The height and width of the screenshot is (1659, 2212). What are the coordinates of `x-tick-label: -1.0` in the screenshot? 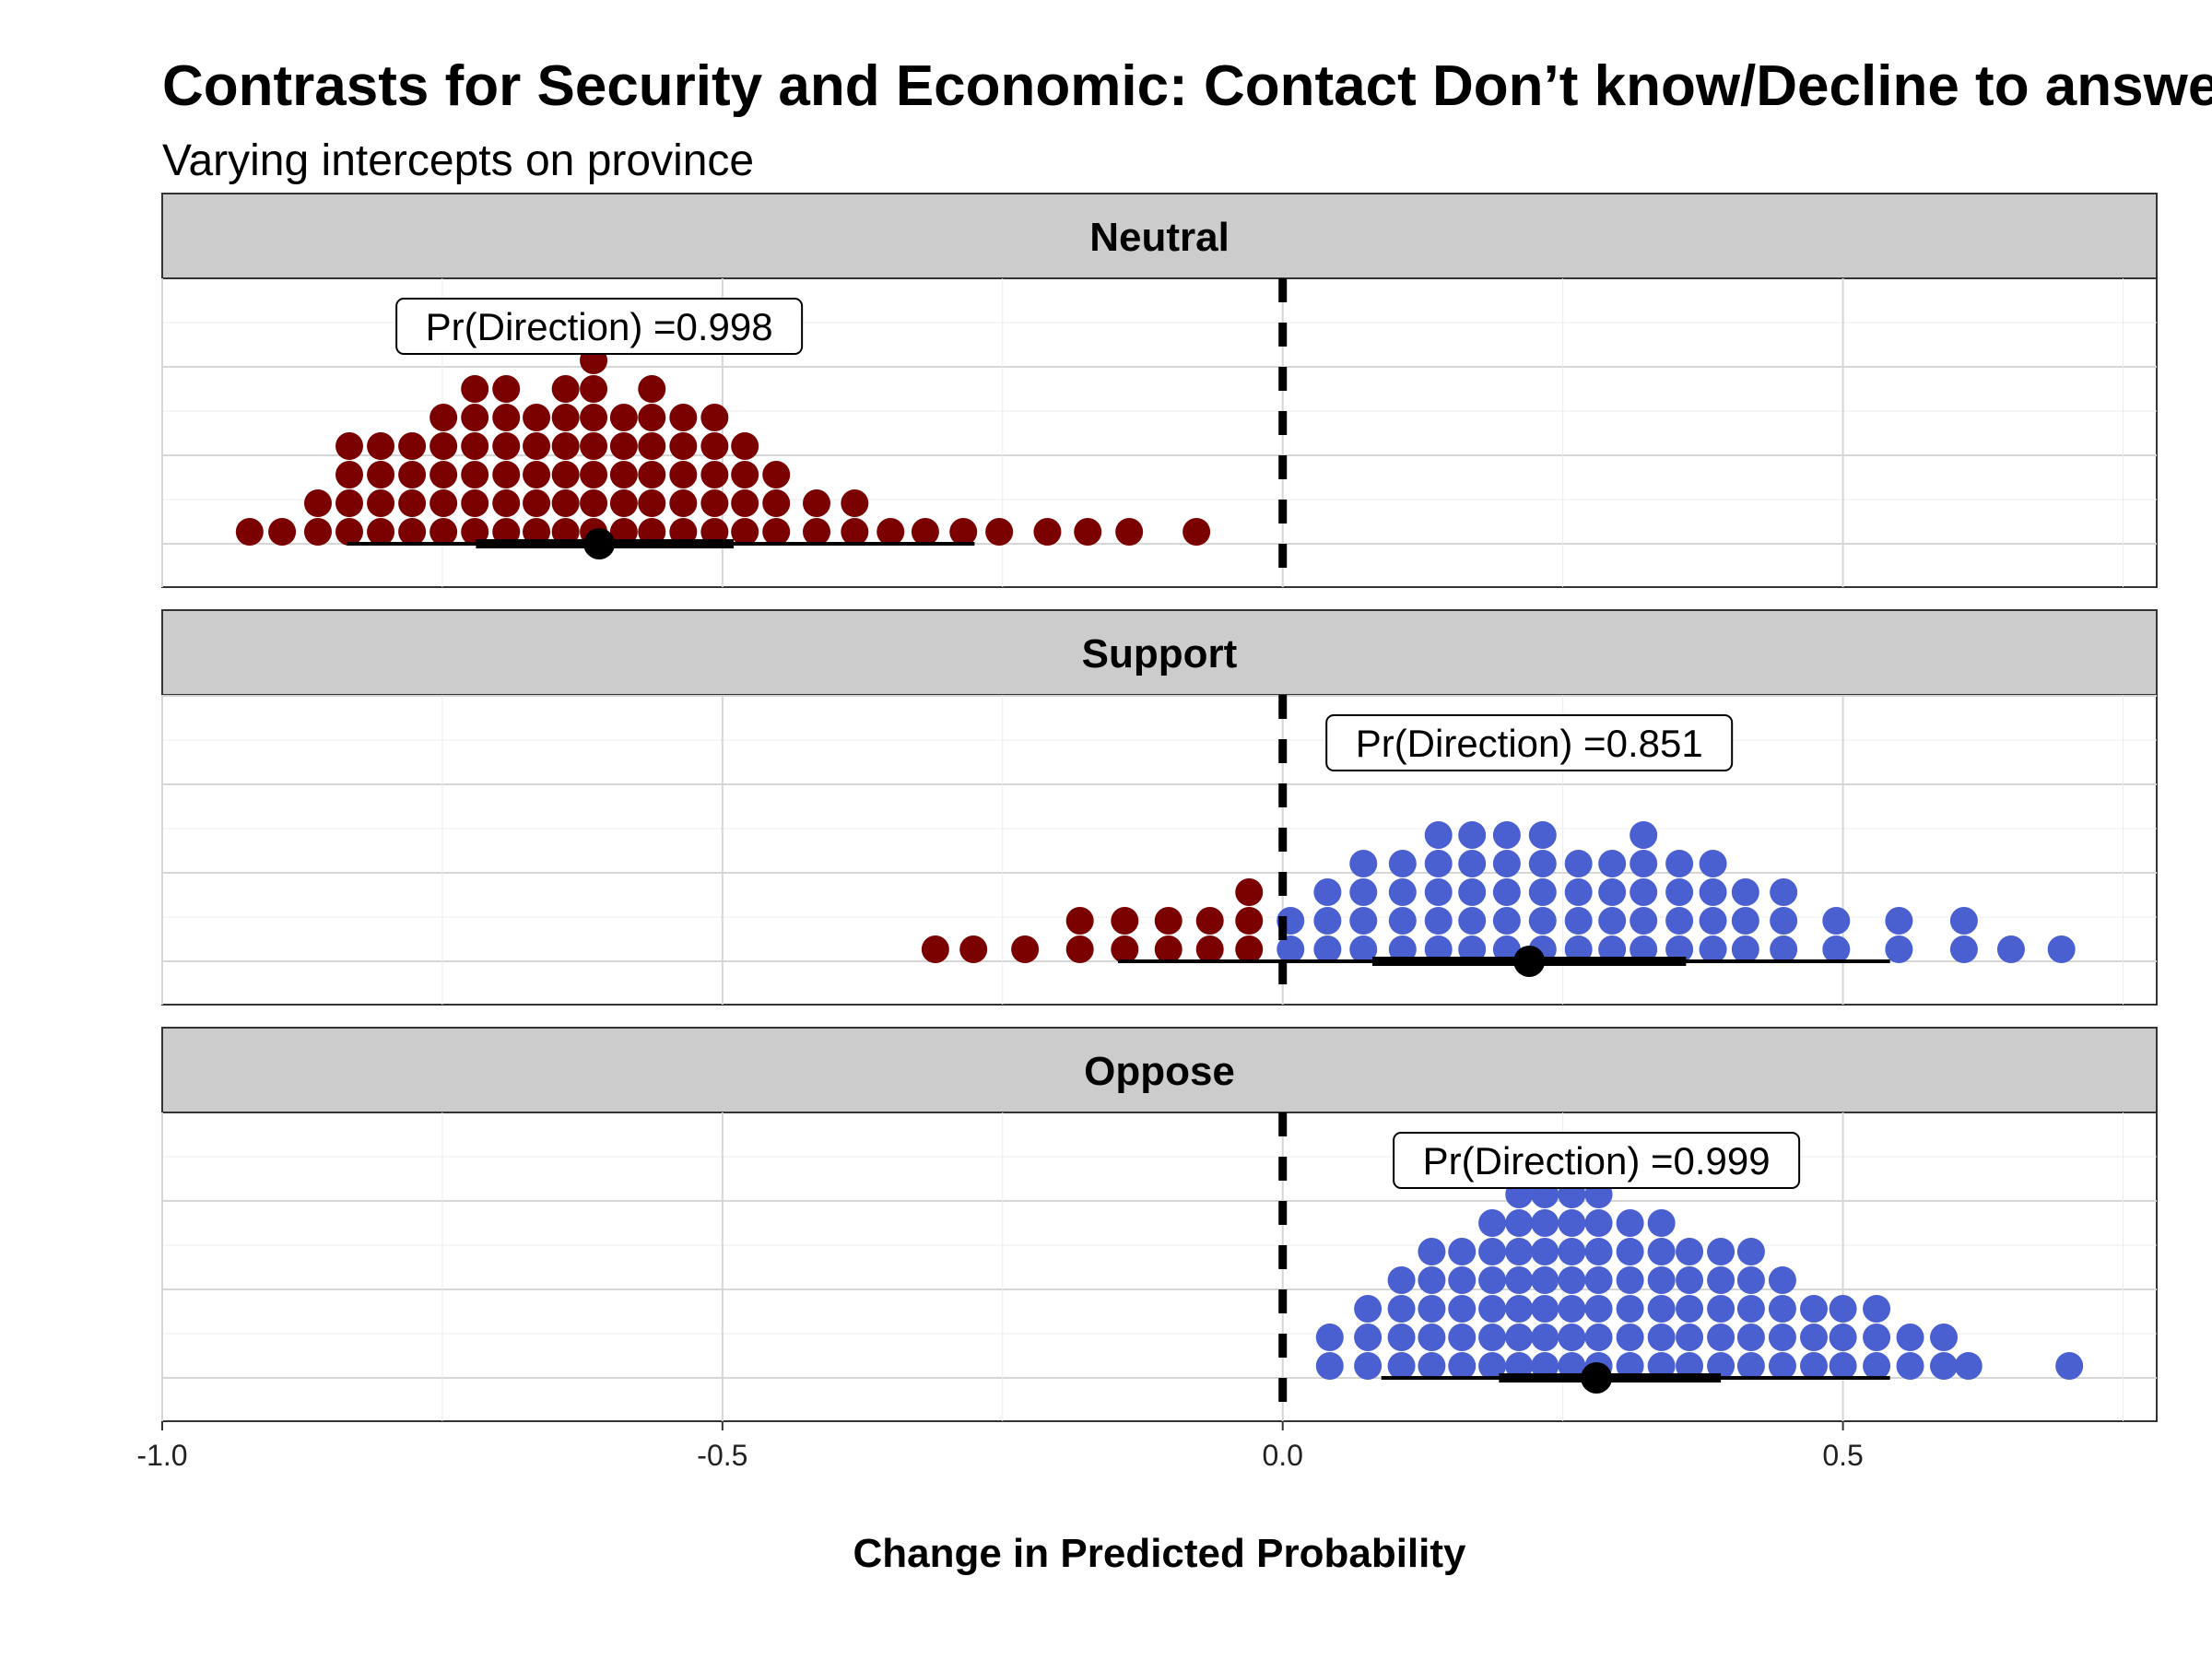 It's located at (161, 1455).